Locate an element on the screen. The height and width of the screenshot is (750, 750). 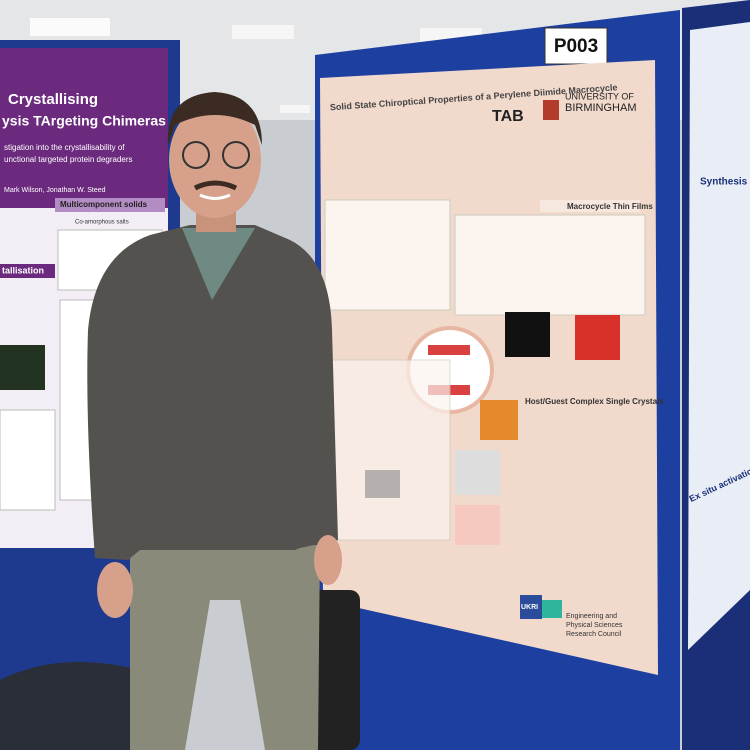
crest is located at coordinates (551, 110).